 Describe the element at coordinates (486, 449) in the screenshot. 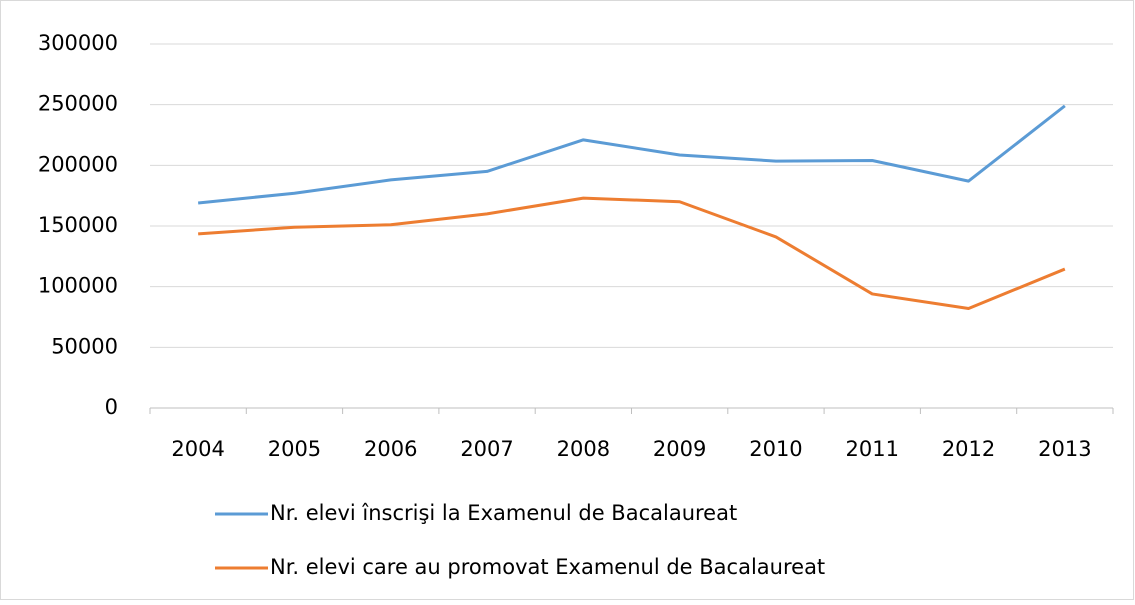

I see `x-tick-label: 2007` at that location.